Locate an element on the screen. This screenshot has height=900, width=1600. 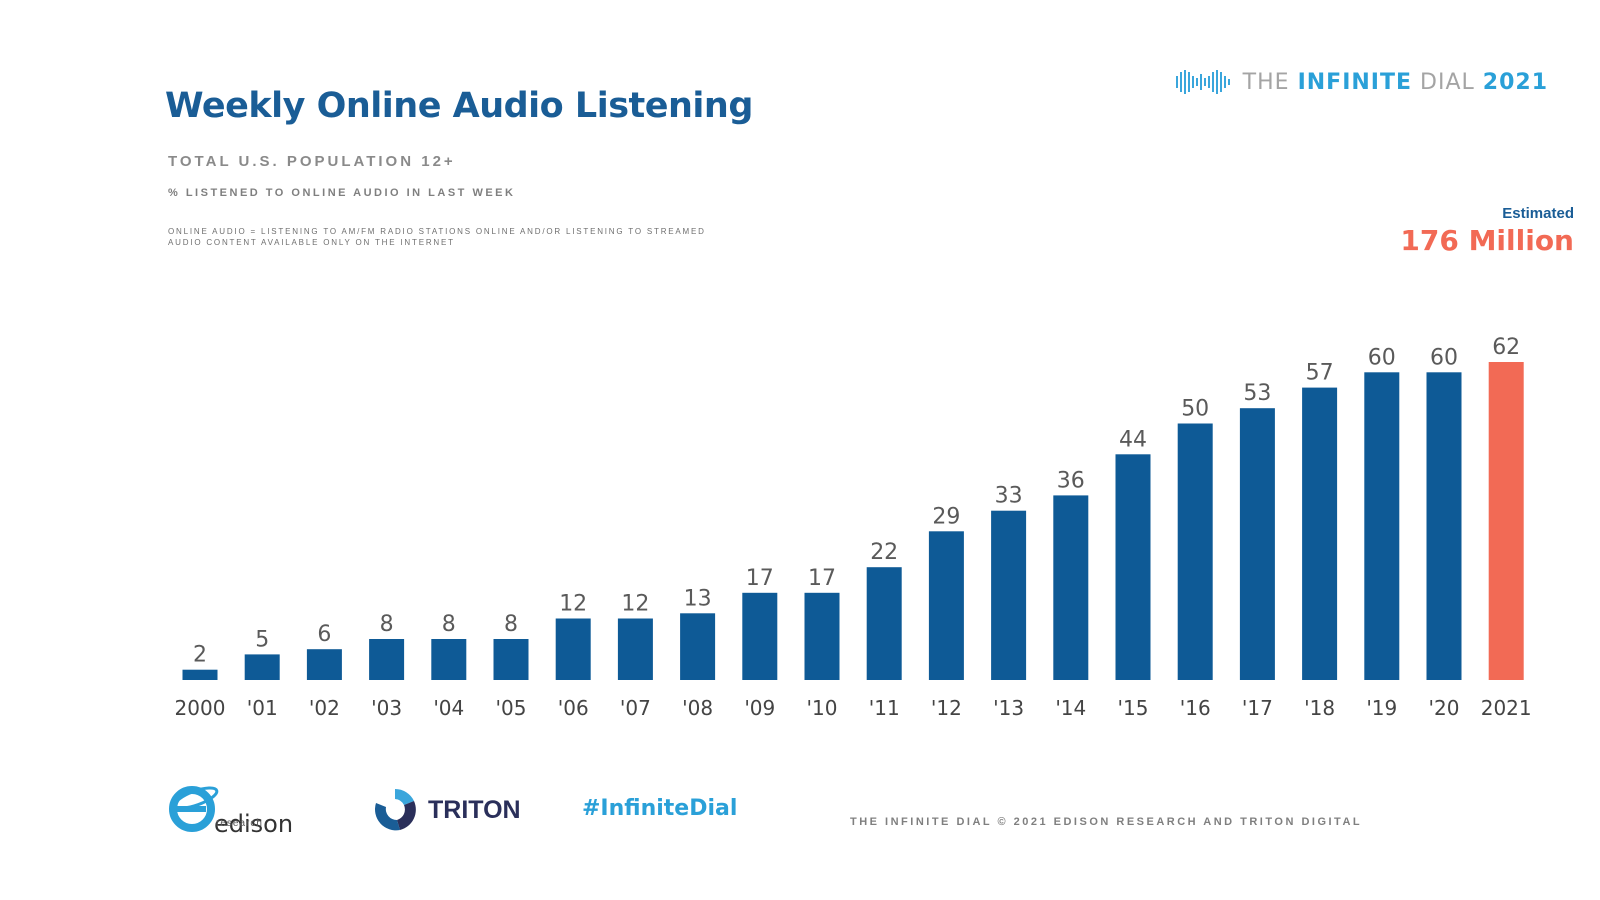
x-tick-label: '11 is located at coordinates (884, 708).